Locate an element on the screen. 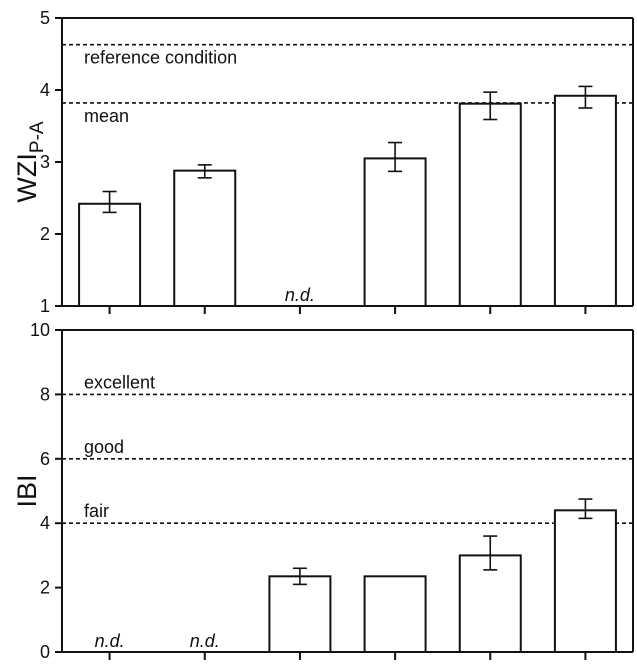 The height and width of the screenshot is (666, 637). y-tick-label: 1 is located at coordinates (45, 306).